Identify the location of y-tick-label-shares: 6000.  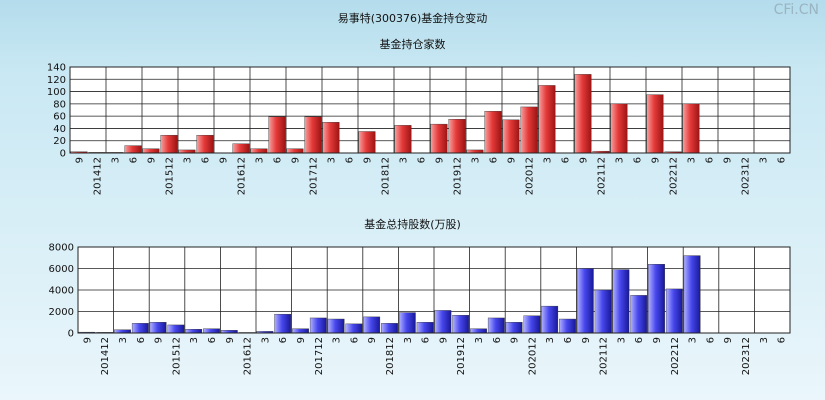
(61, 269).